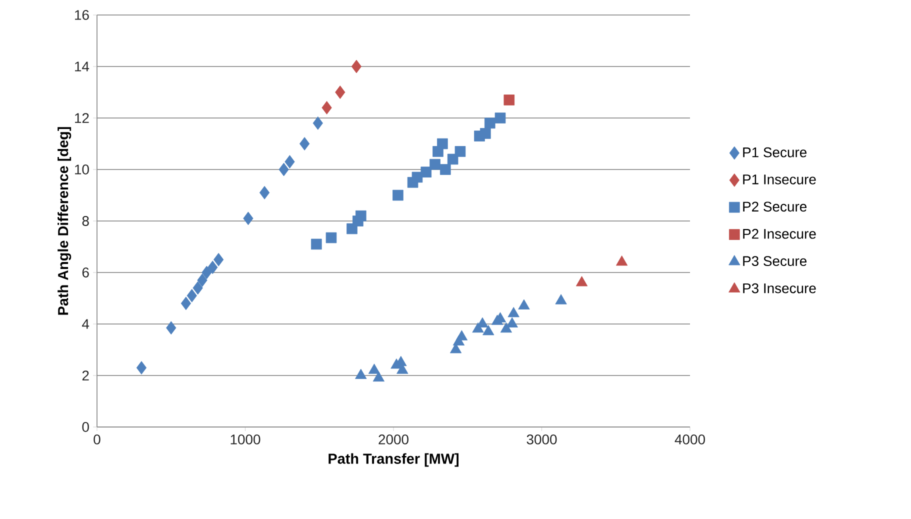 The height and width of the screenshot is (519, 911). I want to click on y-tick-label: 12, so click(82, 118).